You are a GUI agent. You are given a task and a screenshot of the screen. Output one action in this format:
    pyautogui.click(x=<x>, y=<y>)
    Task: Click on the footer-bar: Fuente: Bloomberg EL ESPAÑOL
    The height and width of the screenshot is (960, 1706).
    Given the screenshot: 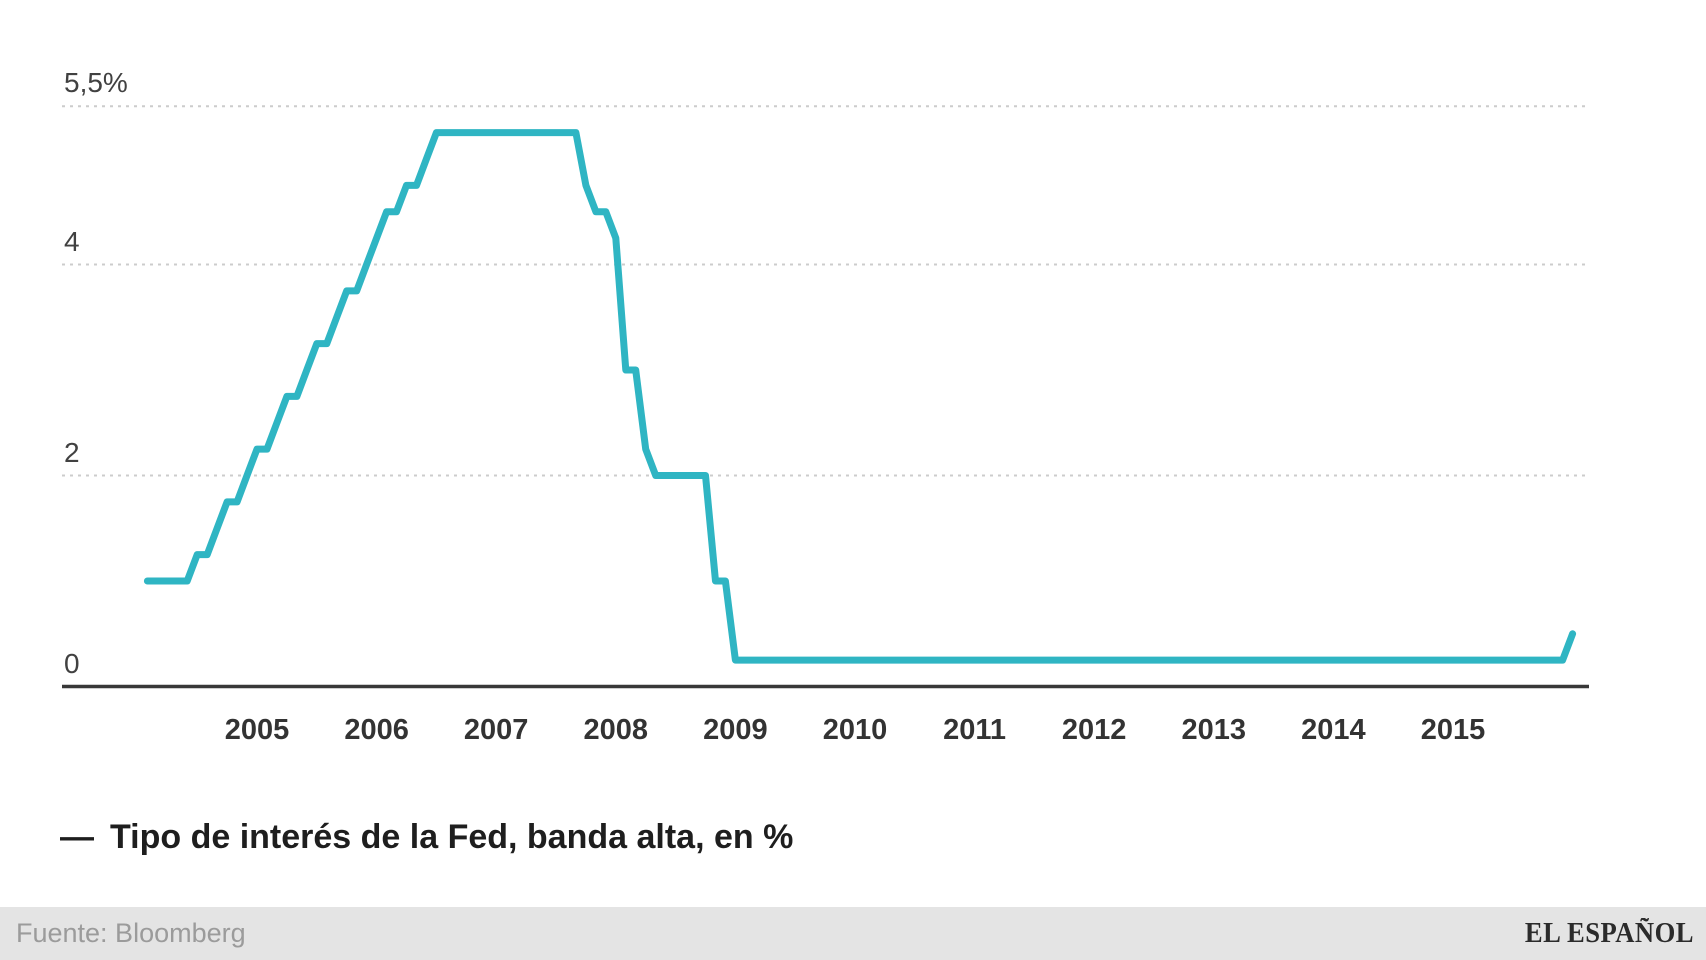 What is the action you would take?
    pyautogui.click(x=853, y=933)
    